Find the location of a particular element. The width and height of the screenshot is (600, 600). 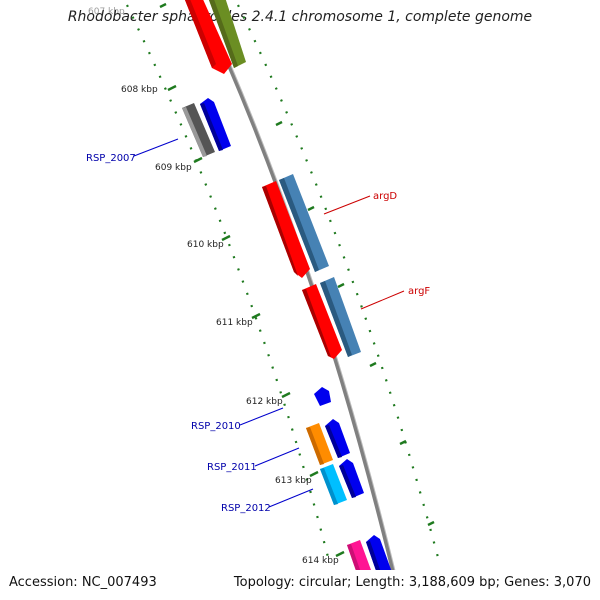

gene-label-rsp-2012: RSP_2012 is located at coordinates (246, 508).